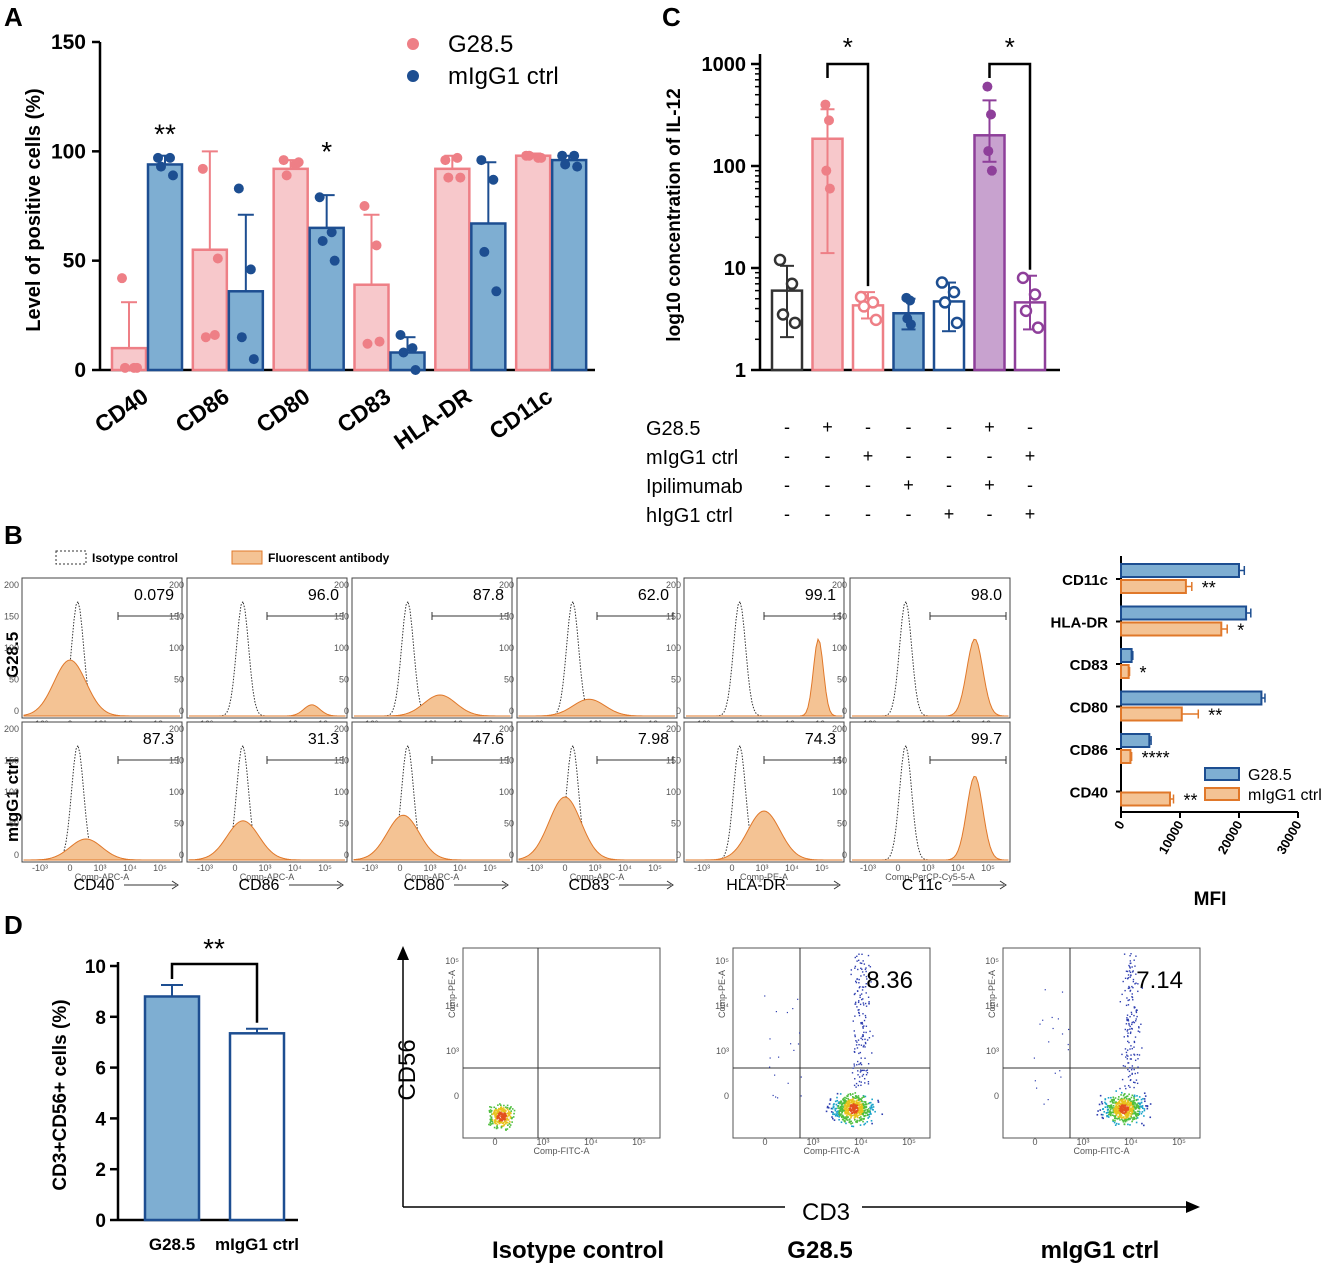 This screenshot has width=1331, height=1265. What do you see at coordinates (371, 327) in the screenshot?
I see `a-bar-cd83-g285` at bounding box center [371, 327].